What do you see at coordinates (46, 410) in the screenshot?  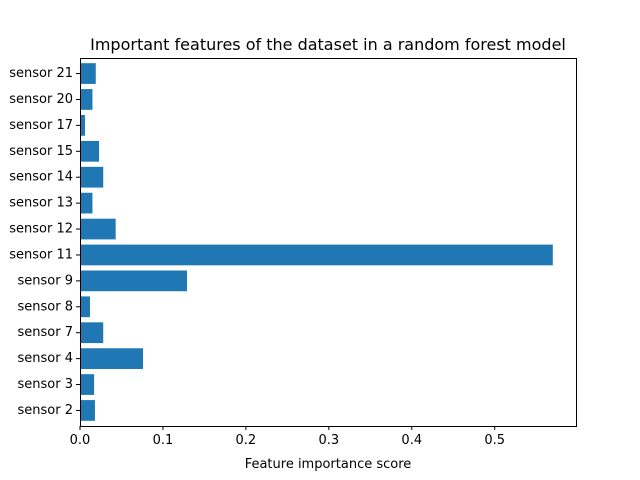 I see `y-tick-label-sensor-2: sensor 2` at bounding box center [46, 410].